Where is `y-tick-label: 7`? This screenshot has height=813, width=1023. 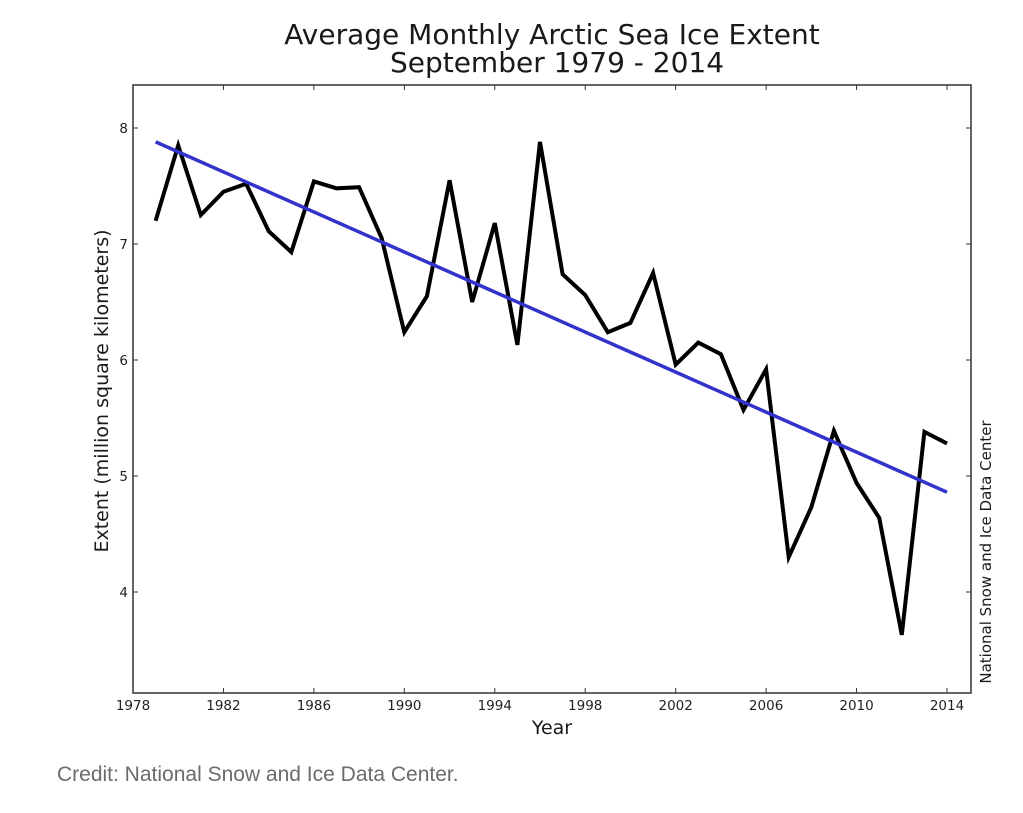
y-tick-label: 7 is located at coordinates (123, 245).